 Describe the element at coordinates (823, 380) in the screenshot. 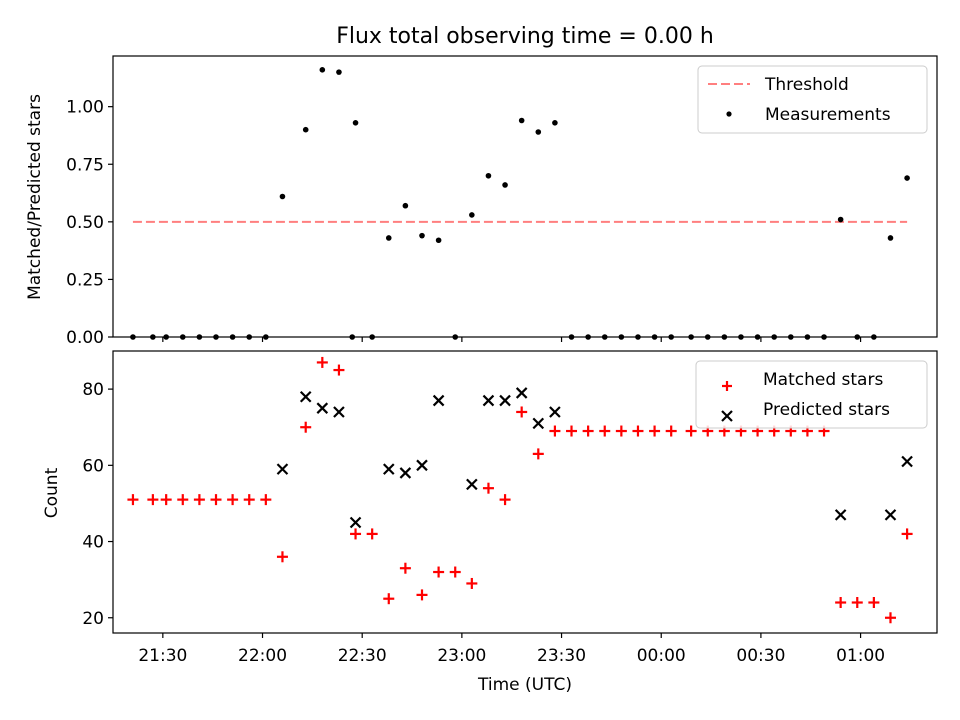

I see `legend-matched-label: Matched stars` at that location.